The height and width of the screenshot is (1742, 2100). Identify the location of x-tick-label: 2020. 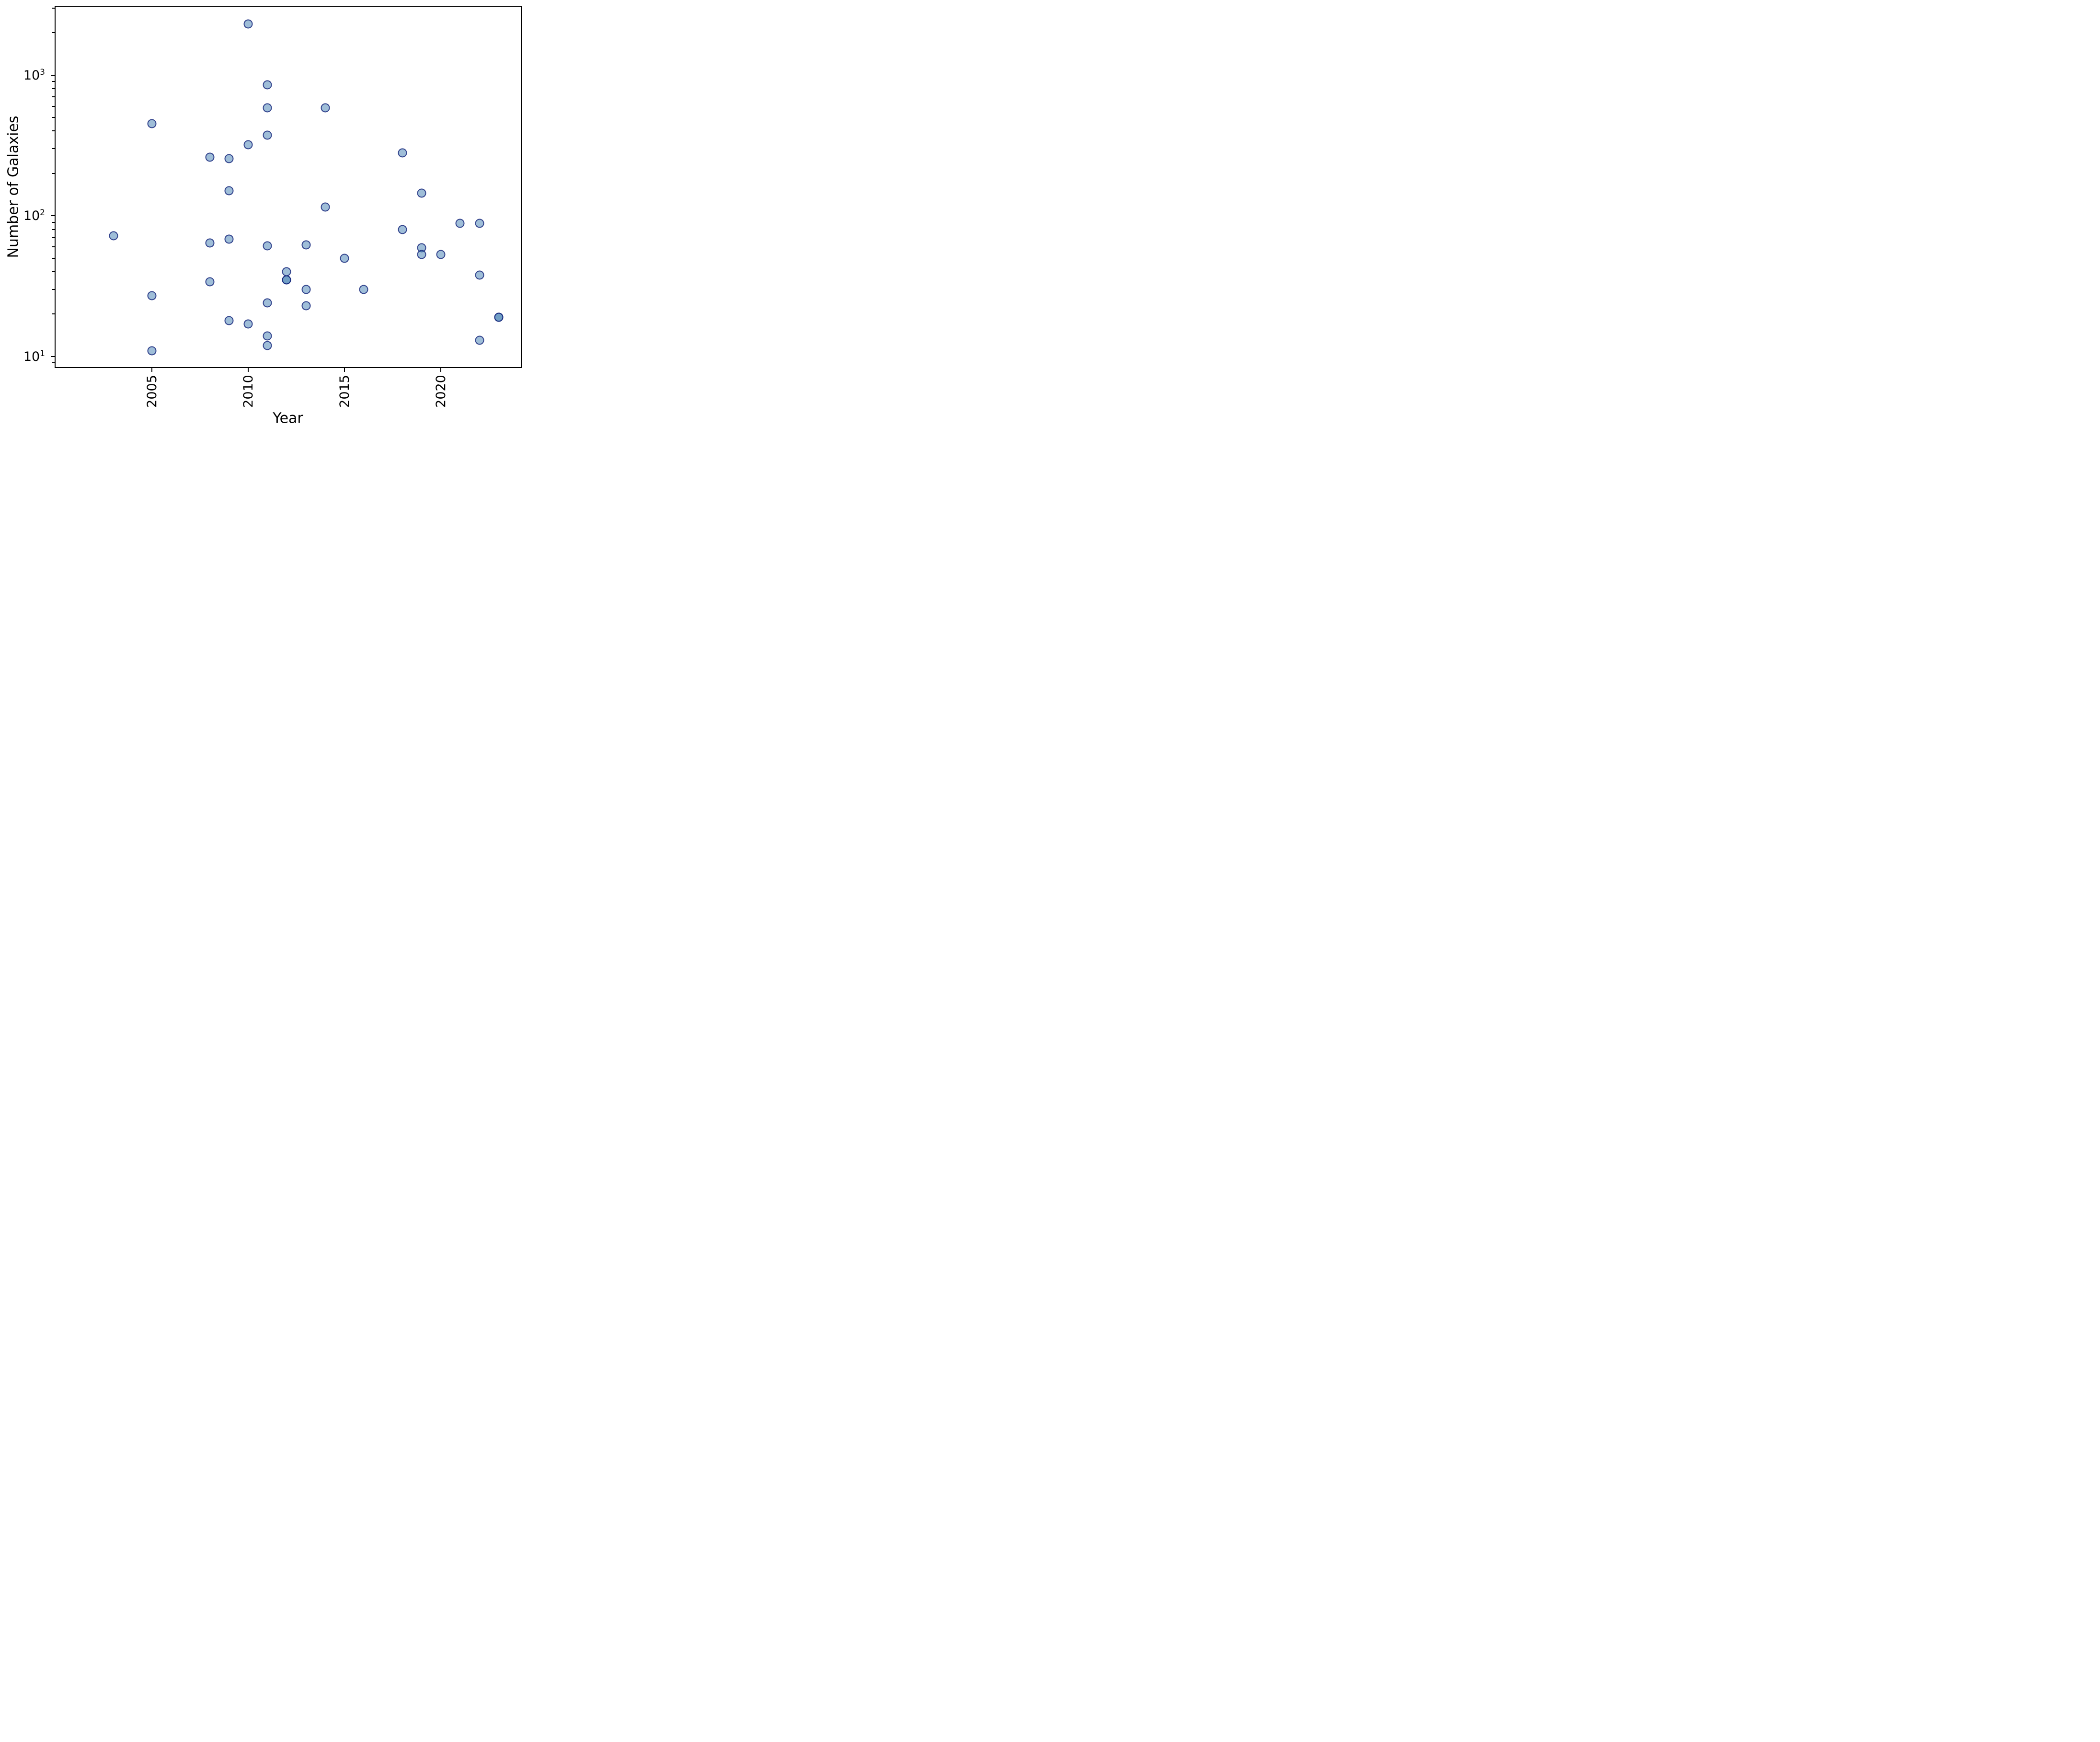
(440, 391).